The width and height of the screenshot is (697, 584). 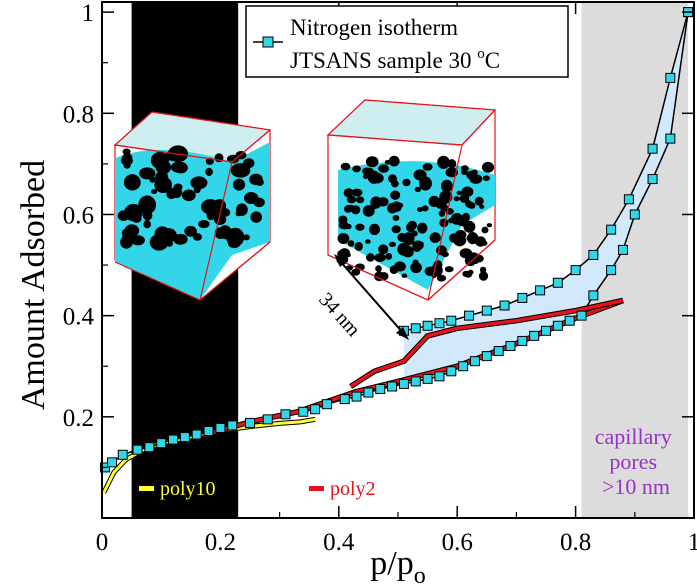 I want to click on poly10-label: poly10, so click(x=188, y=489).